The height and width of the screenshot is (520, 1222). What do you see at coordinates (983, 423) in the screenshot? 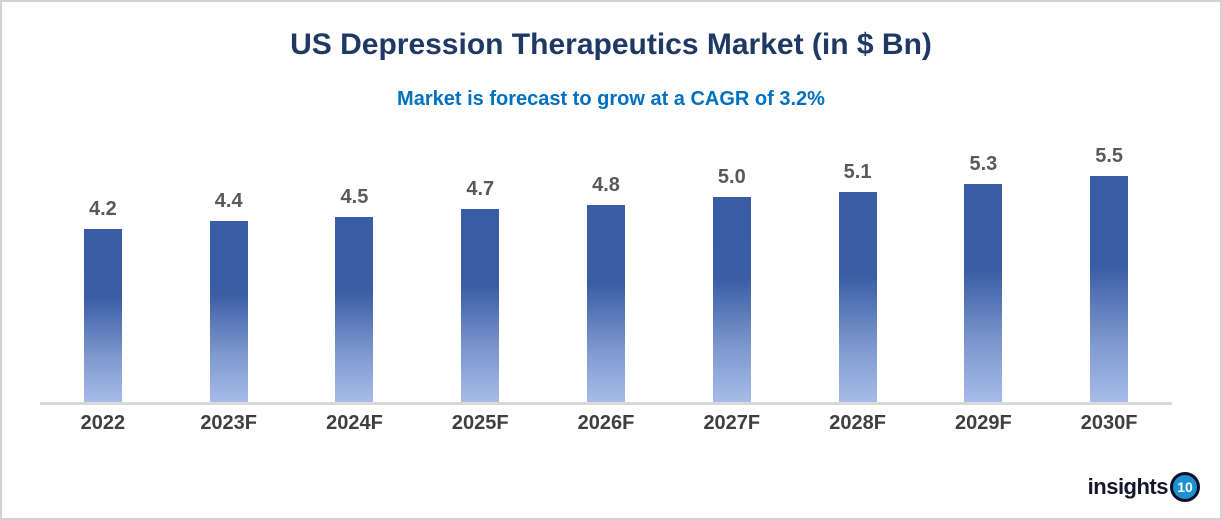
I see `x-axis-label: 2029F` at bounding box center [983, 423].